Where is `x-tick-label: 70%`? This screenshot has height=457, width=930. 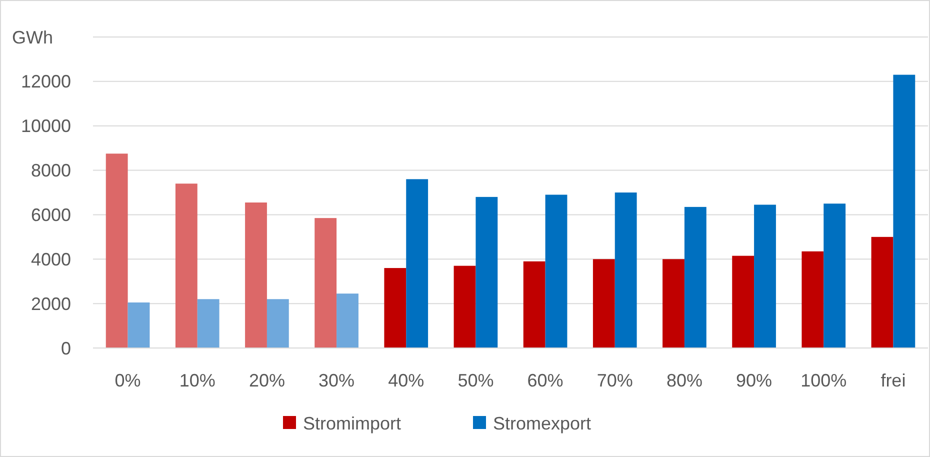 x-tick-label: 70% is located at coordinates (614, 380).